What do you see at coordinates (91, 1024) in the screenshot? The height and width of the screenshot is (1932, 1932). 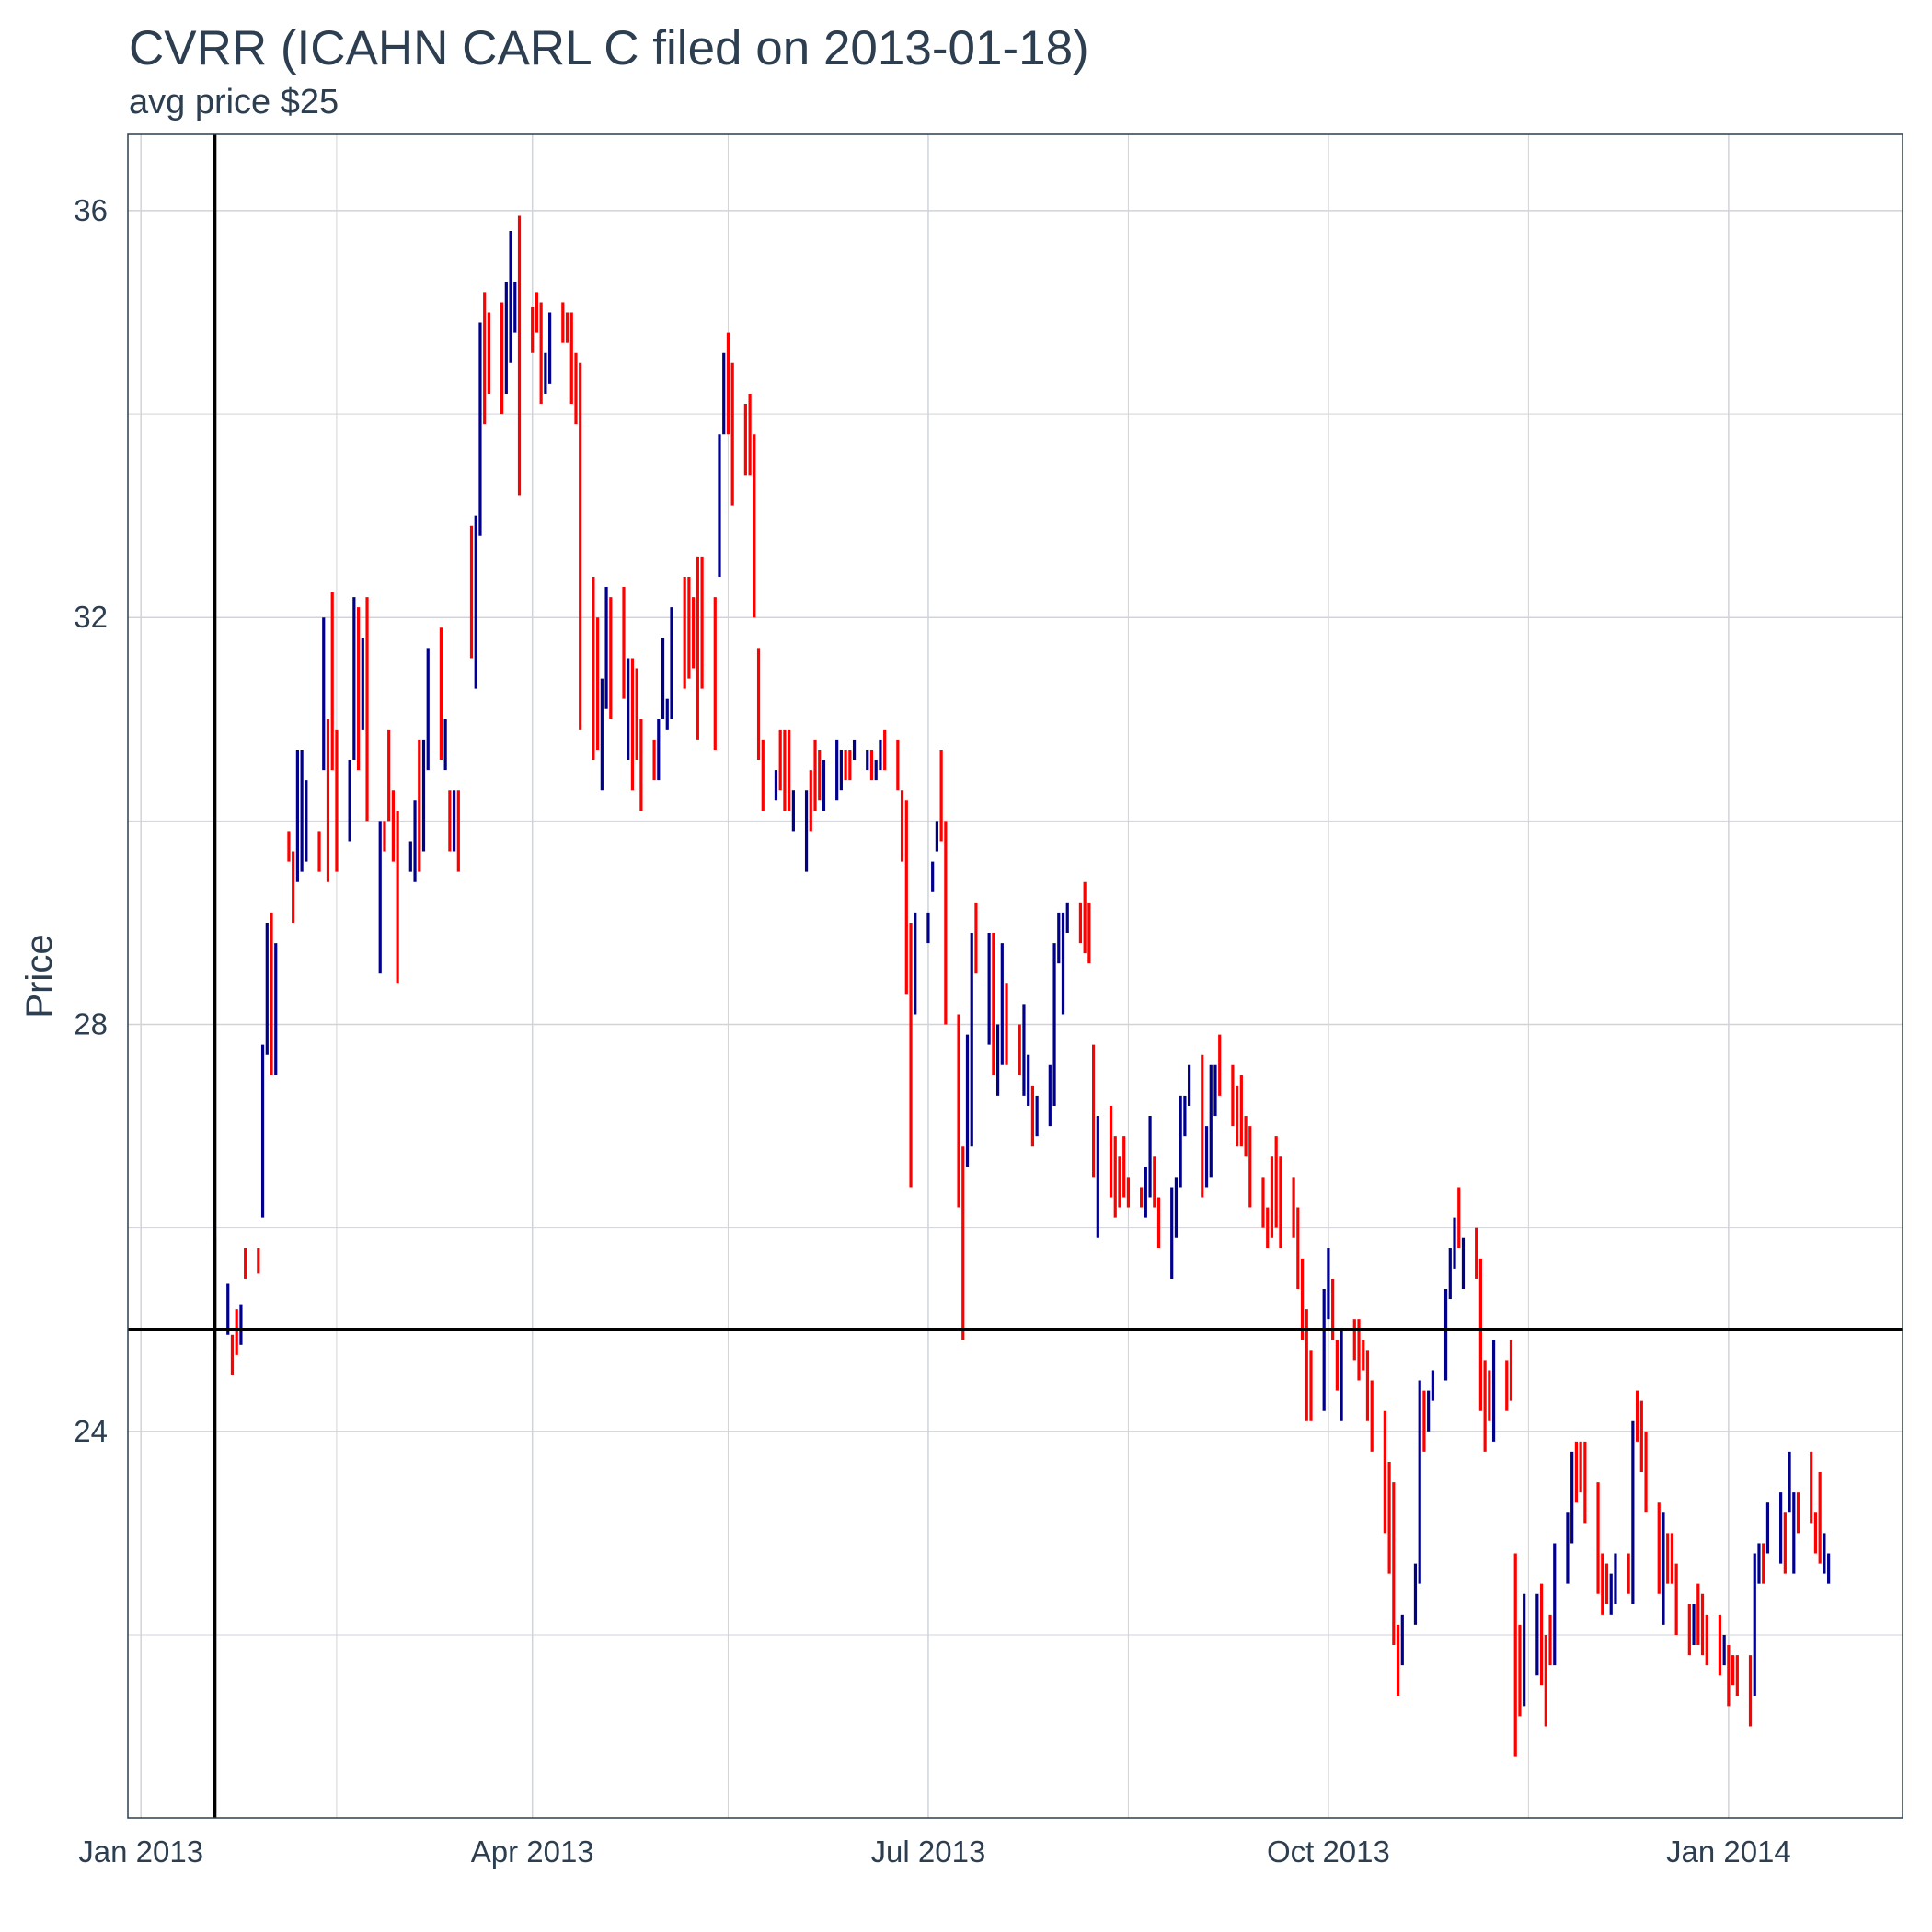 I see `y-tick-label: 28` at bounding box center [91, 1024].